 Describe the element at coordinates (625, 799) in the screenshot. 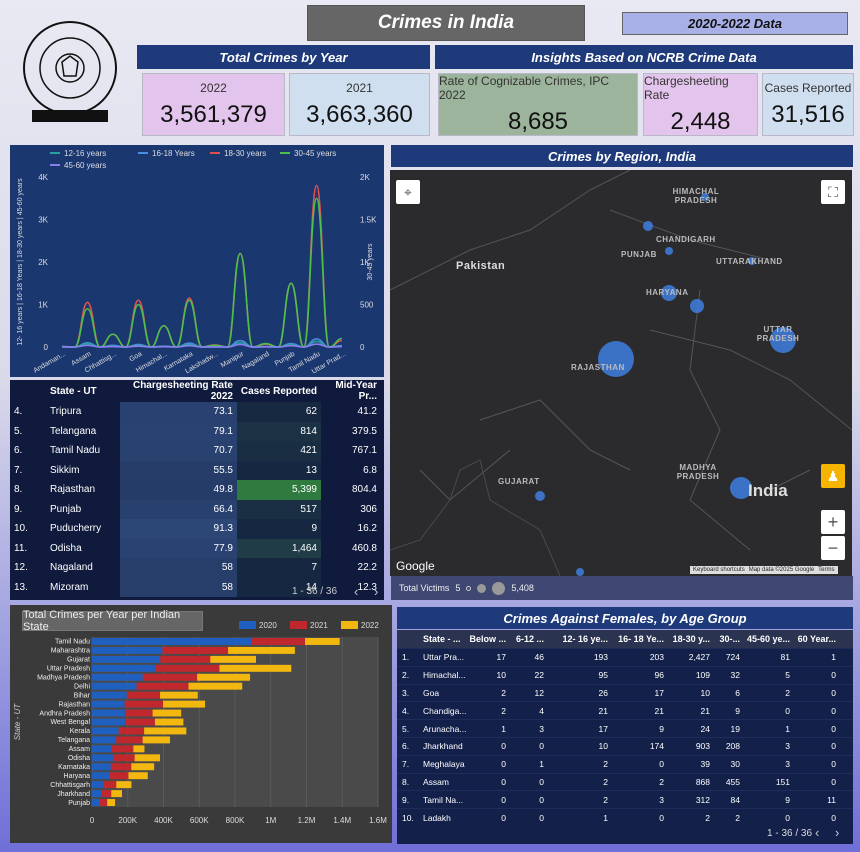

I see `table-row: 9. Tamil Na... 0 0 2 3 312 84 9 11` at that location.